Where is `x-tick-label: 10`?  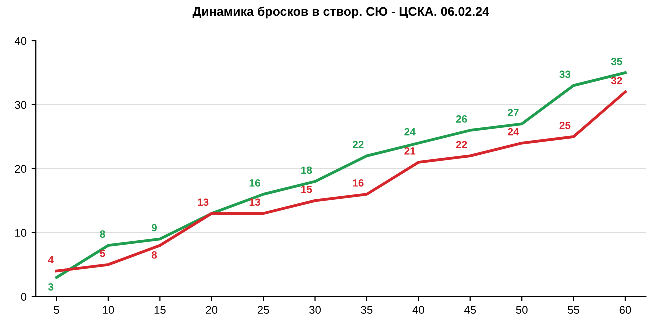 x-tick-label: 10 is located at coordinates (108, 310).